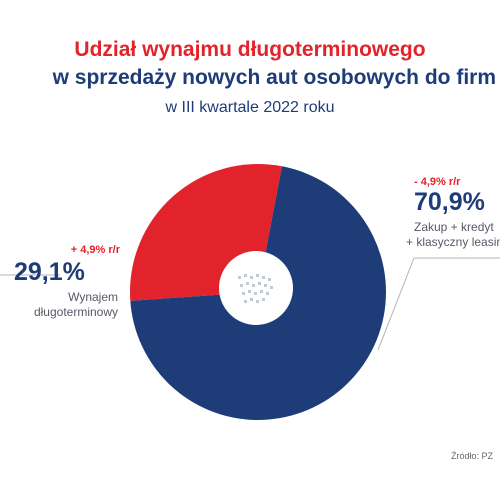  Describe the element at coordinates (75, 312) in the screenshot. I see `slice-label-name-rental-line2: długoterminowy` at that location.